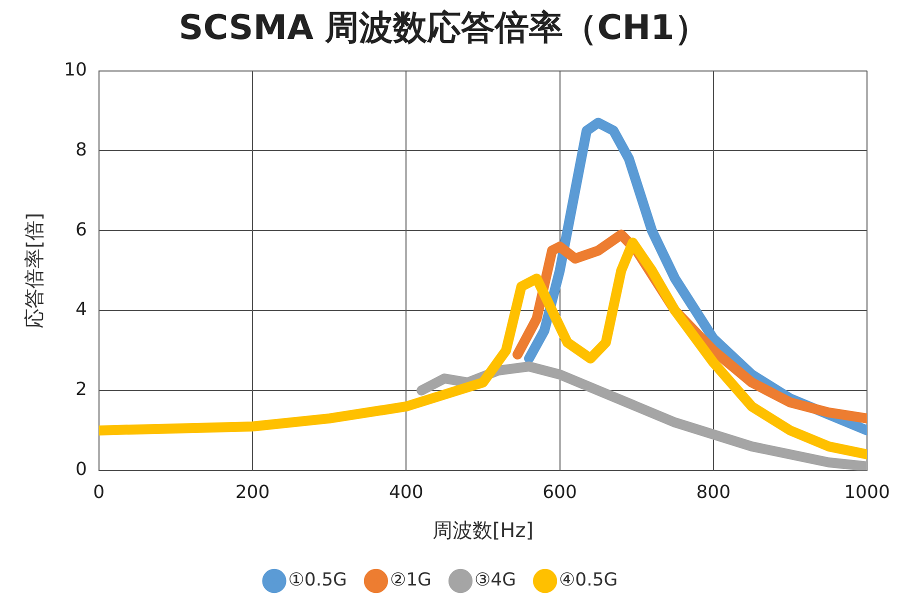  Describe the element at coordinates (317, 580) in the screenshot. I see `legend-label: ①0.5G` at that location.